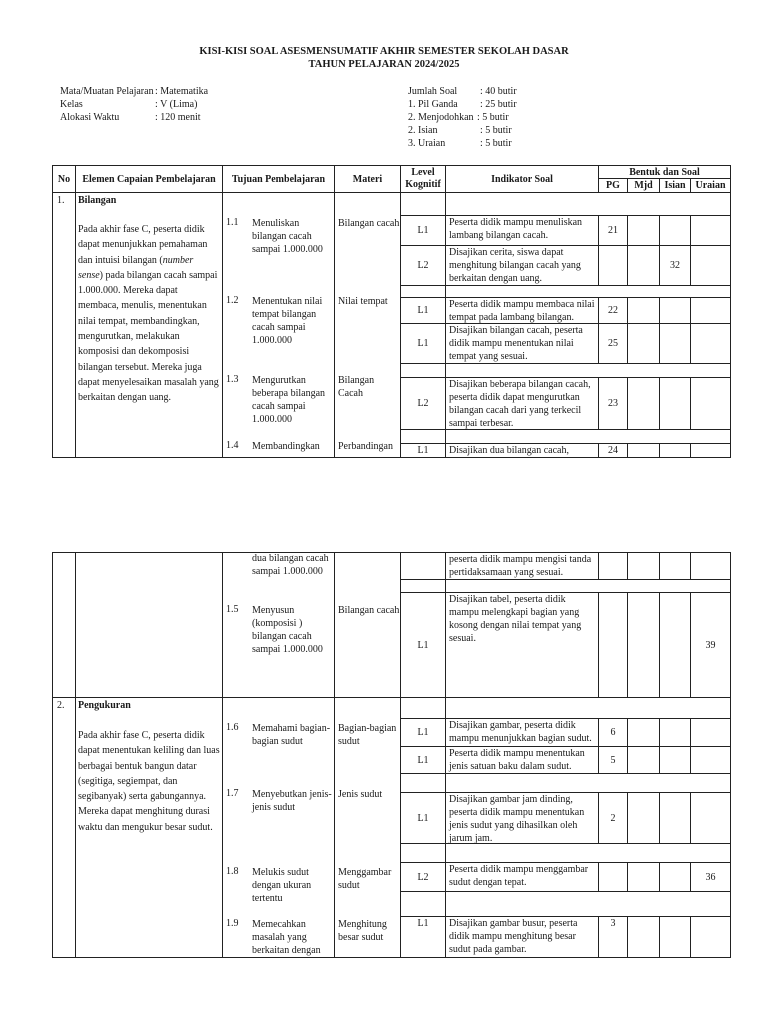  I want to click on info-label: 2. Isian, so click(423, 130).